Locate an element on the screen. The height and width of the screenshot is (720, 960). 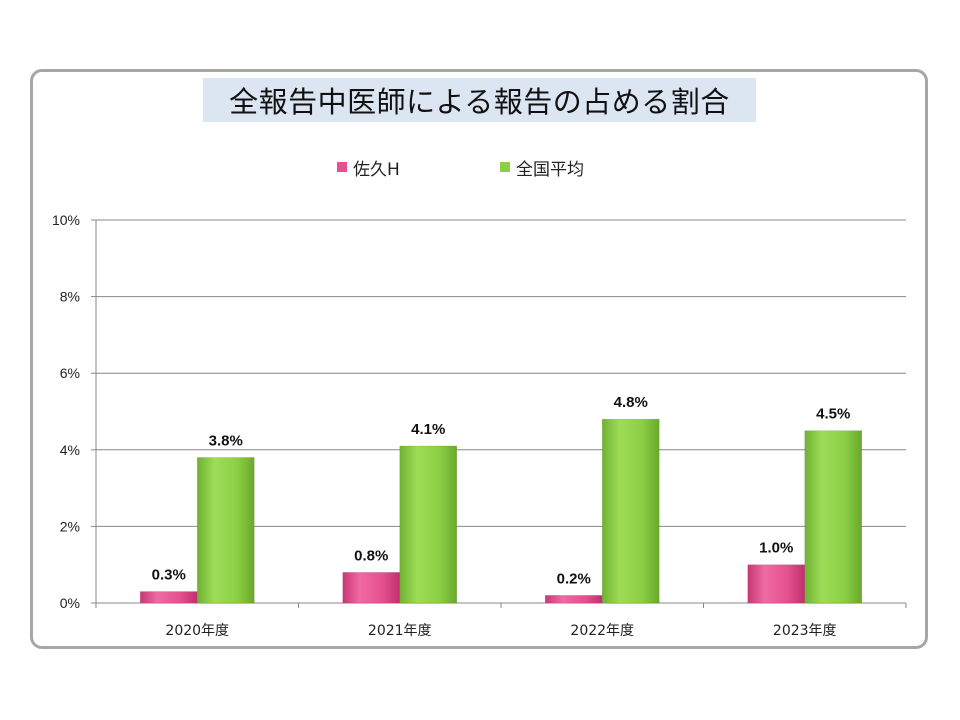
x-category-label: 2022年度 is located at coordinates (602, 631).